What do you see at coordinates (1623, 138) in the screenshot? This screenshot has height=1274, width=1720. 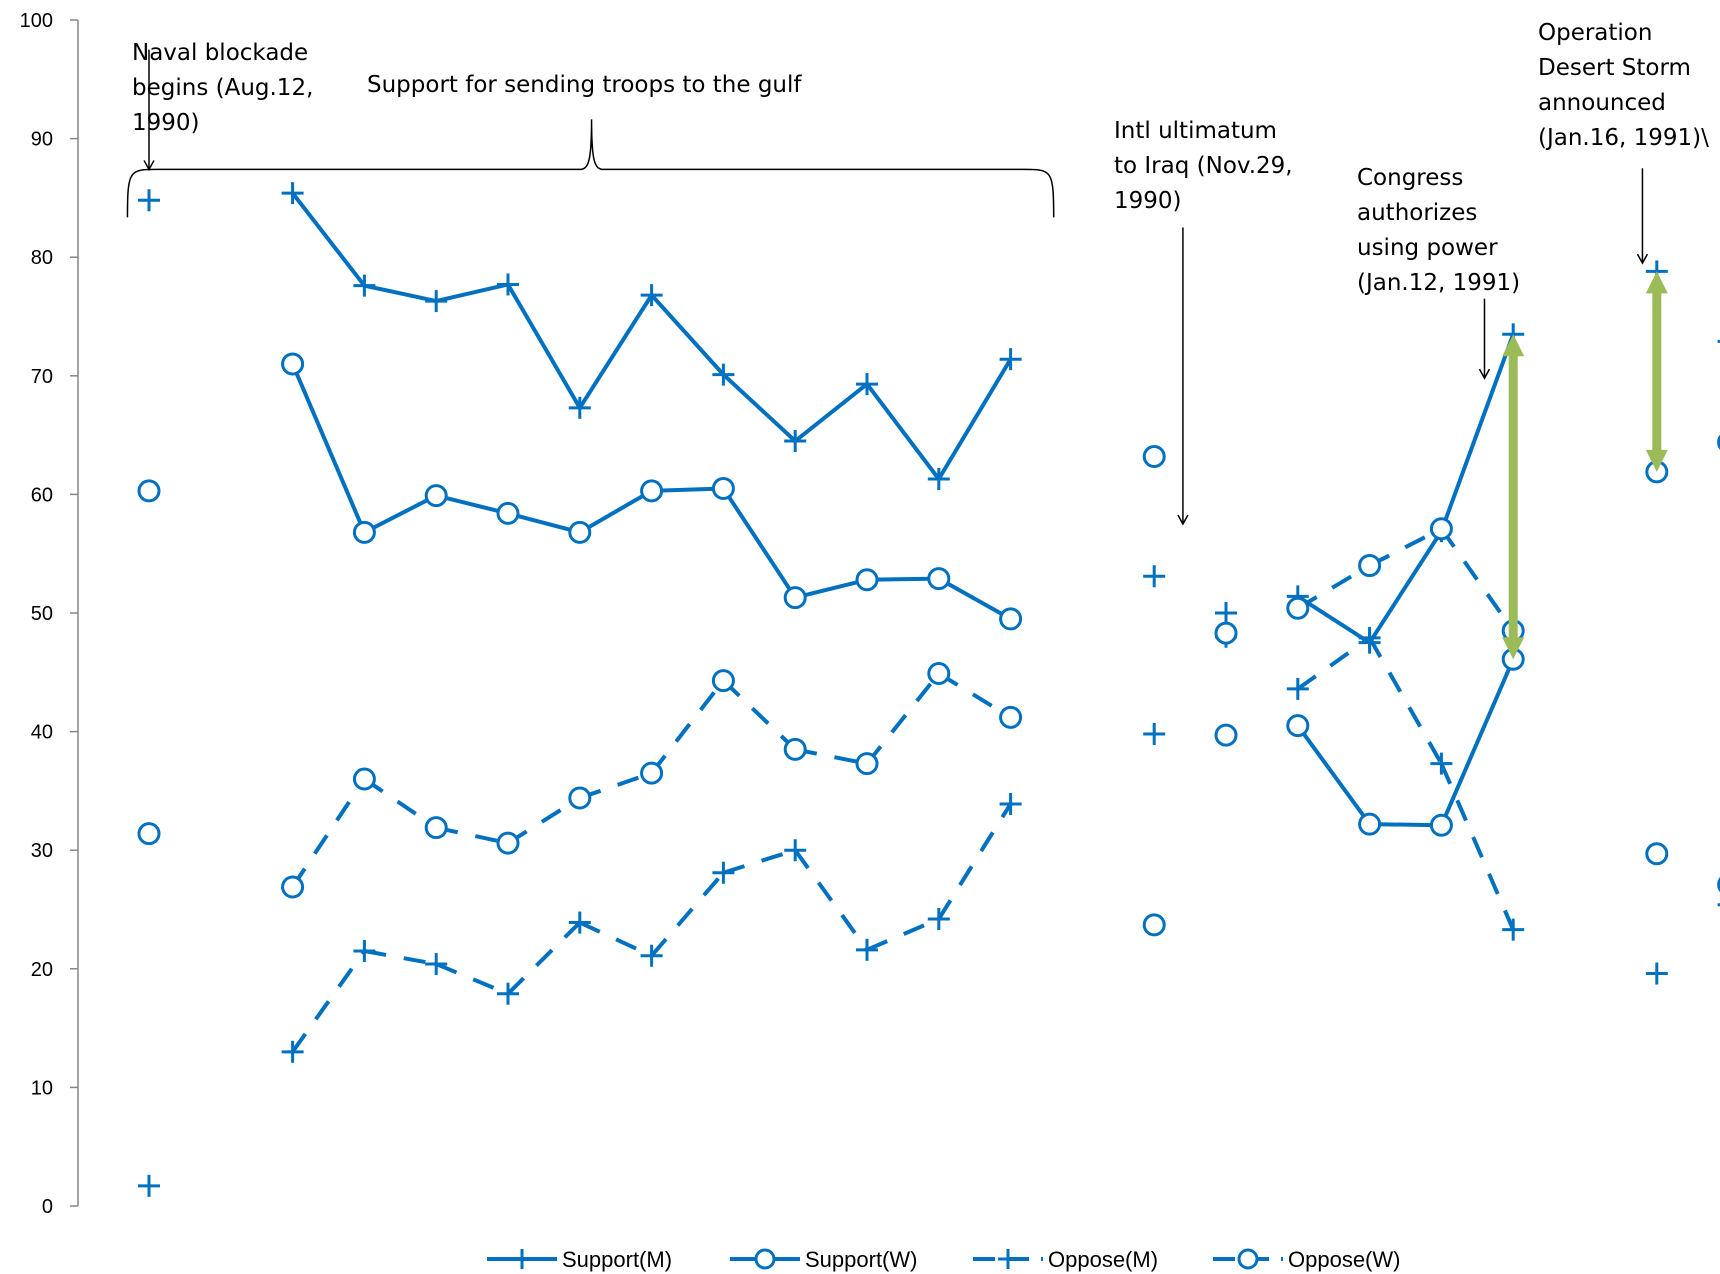 I see `annotation-text-line: (Jan.16, 1991)\` at bounding box center [1623, 138].